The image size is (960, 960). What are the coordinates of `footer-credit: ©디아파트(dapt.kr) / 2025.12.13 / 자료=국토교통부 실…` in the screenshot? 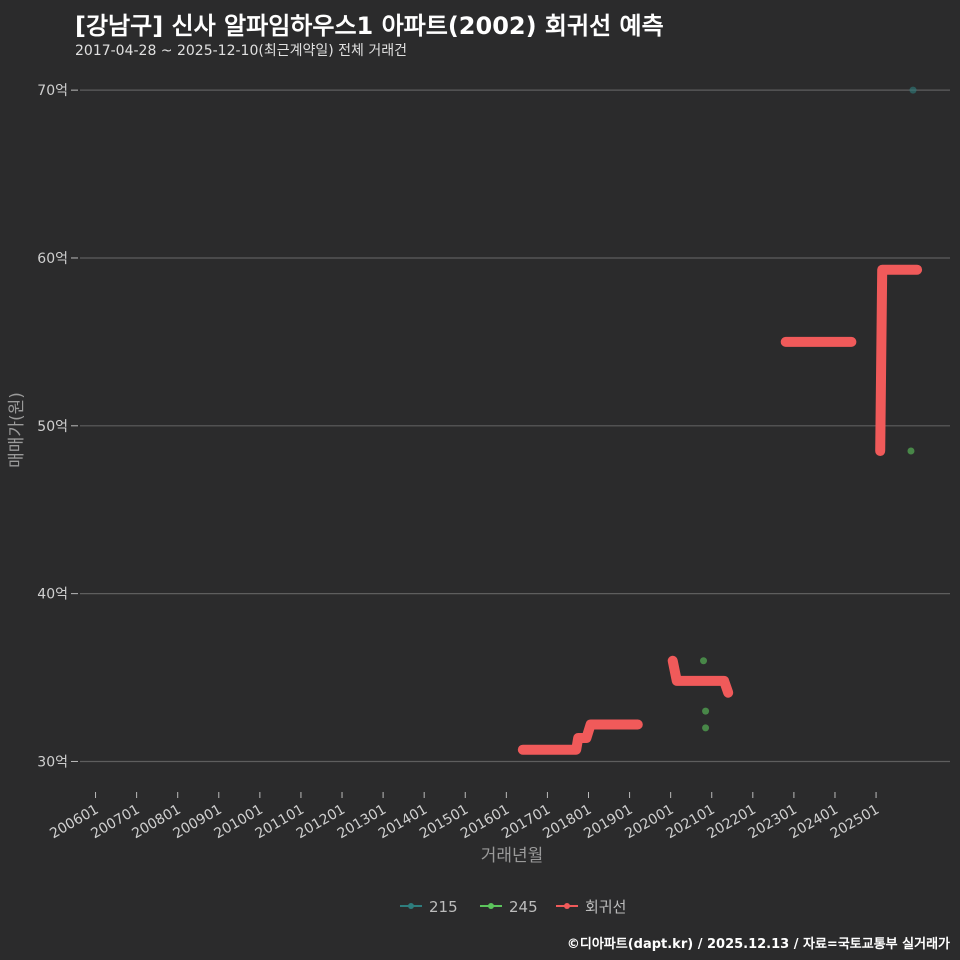 It's located at (758, 944).